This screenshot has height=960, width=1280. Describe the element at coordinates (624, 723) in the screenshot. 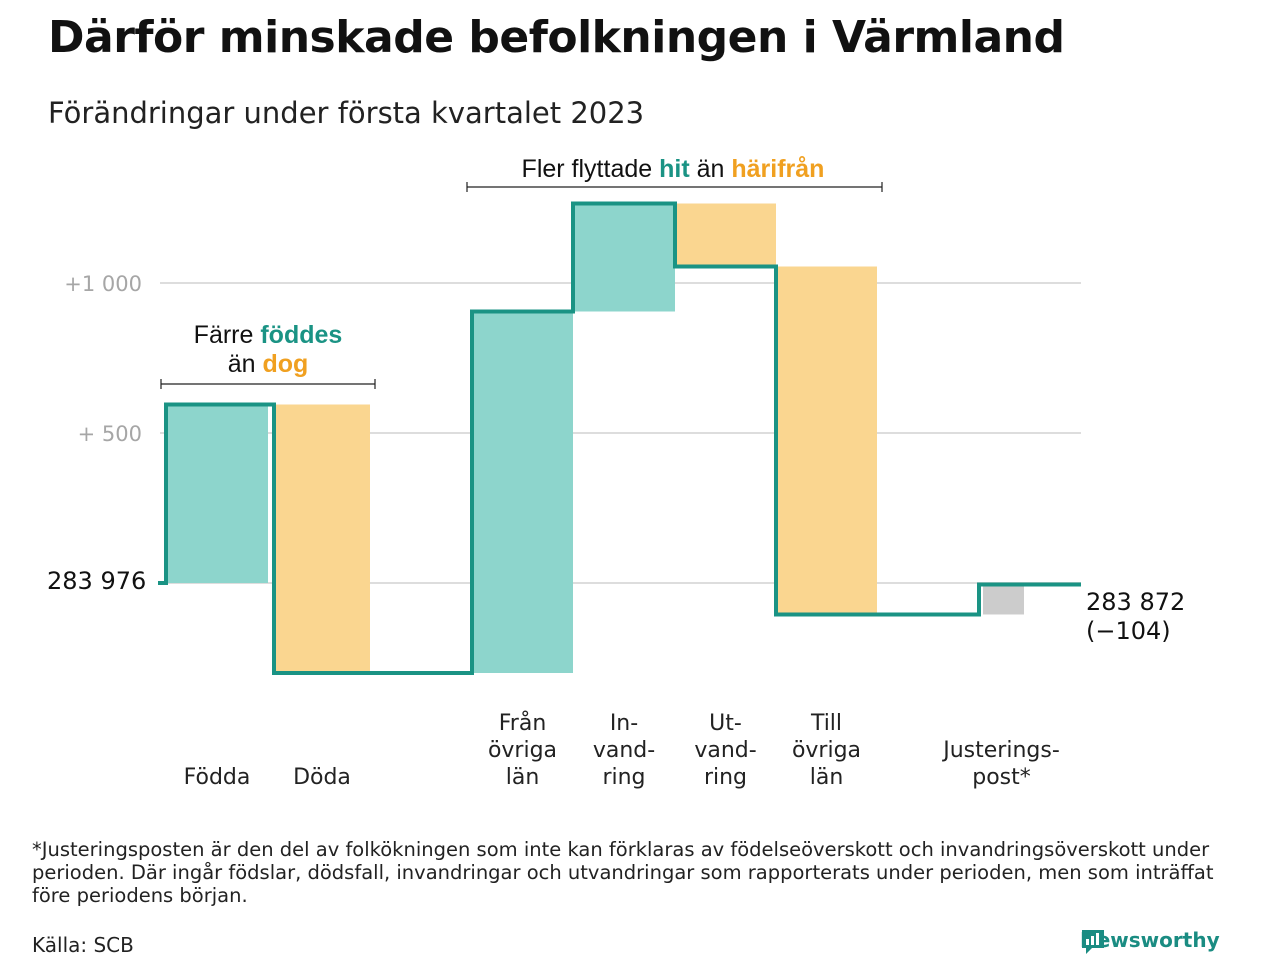

I see `category-label: In-` at that location.